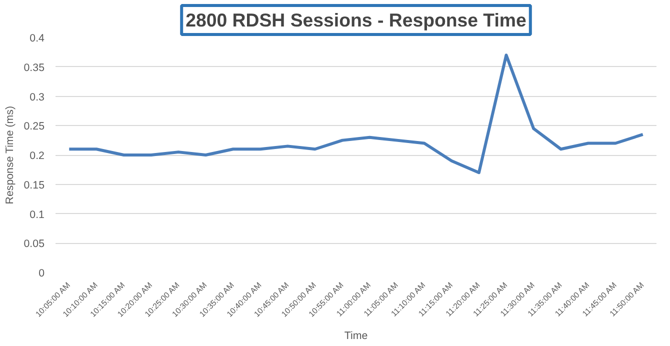 The width and height of the screenshot is (670, 346). Describe the element at coordinates (356, 20) in the screenshot. I see `chart-title: 2800 RDSH Sessions - Response Time` at that location.